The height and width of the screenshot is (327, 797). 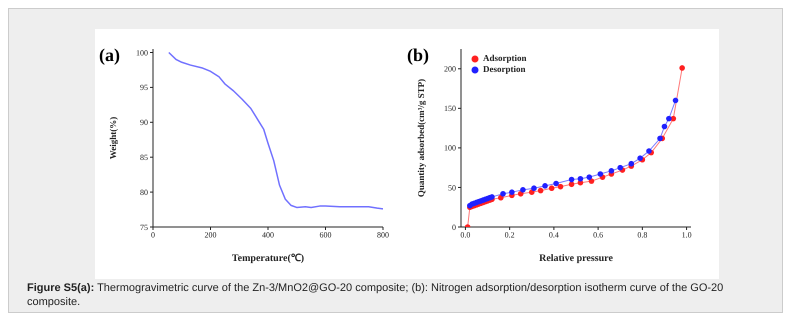 I want to click on x-tick-label: 0, so click(x=153, y=235).